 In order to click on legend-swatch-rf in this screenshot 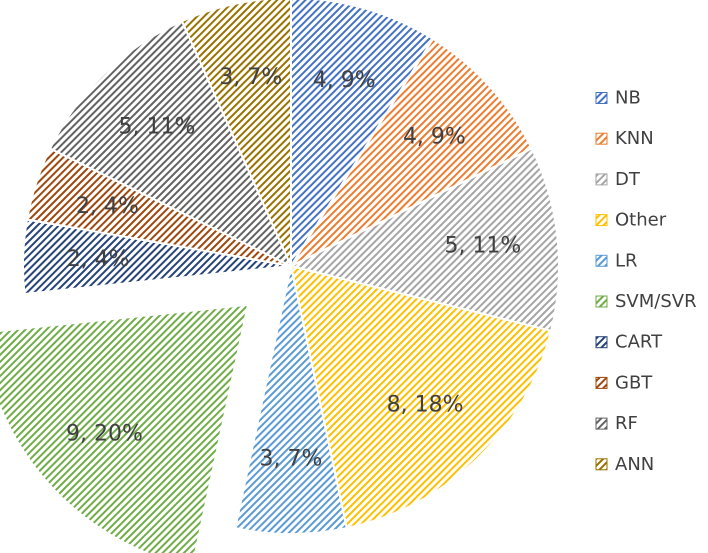, I will do `click(601, 423)`.